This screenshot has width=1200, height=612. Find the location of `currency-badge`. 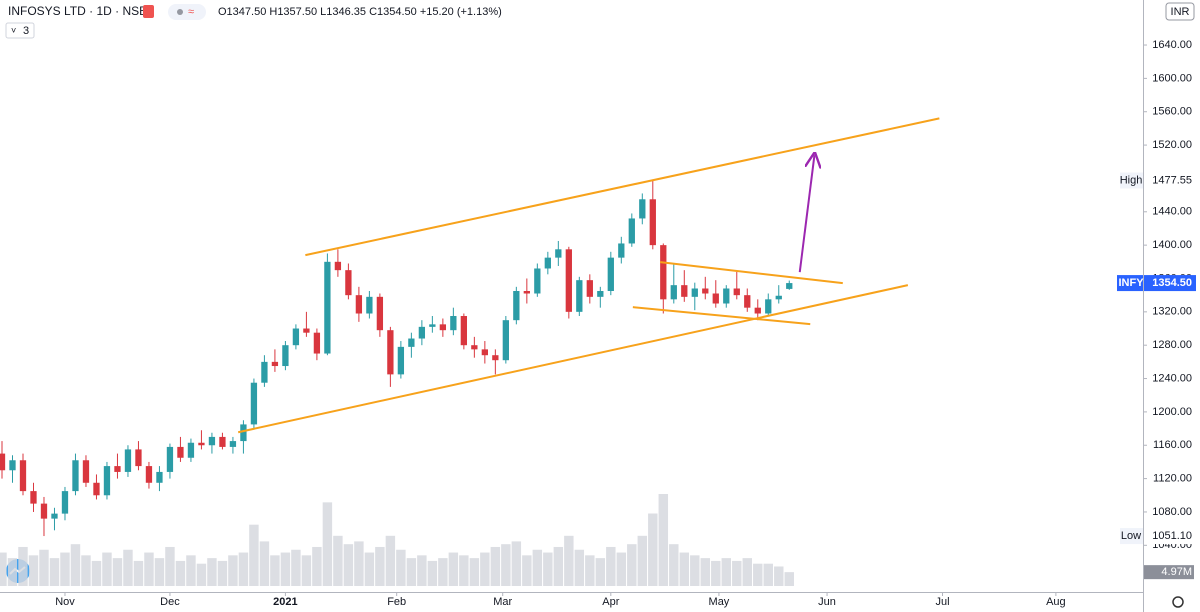

currency-badge is located at coordinates (1180, 11).